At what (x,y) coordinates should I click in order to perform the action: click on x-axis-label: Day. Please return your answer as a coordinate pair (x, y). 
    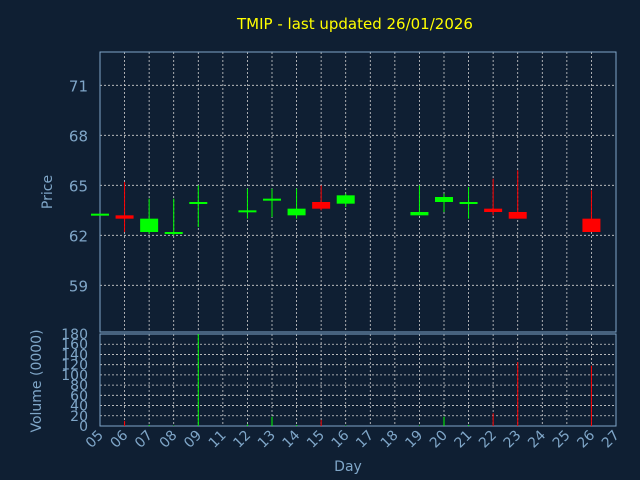
    Looking at the image, I should click on (348, 467).